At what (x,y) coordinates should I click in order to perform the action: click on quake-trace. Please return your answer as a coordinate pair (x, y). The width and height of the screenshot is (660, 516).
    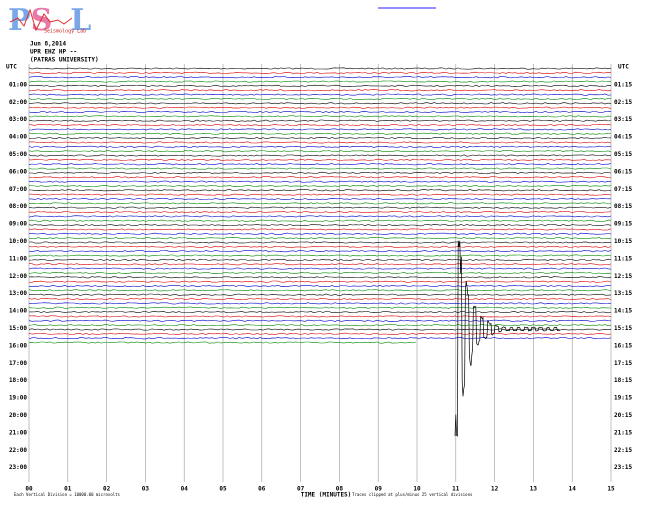
    Looking at the image, I should click on (507, 338).